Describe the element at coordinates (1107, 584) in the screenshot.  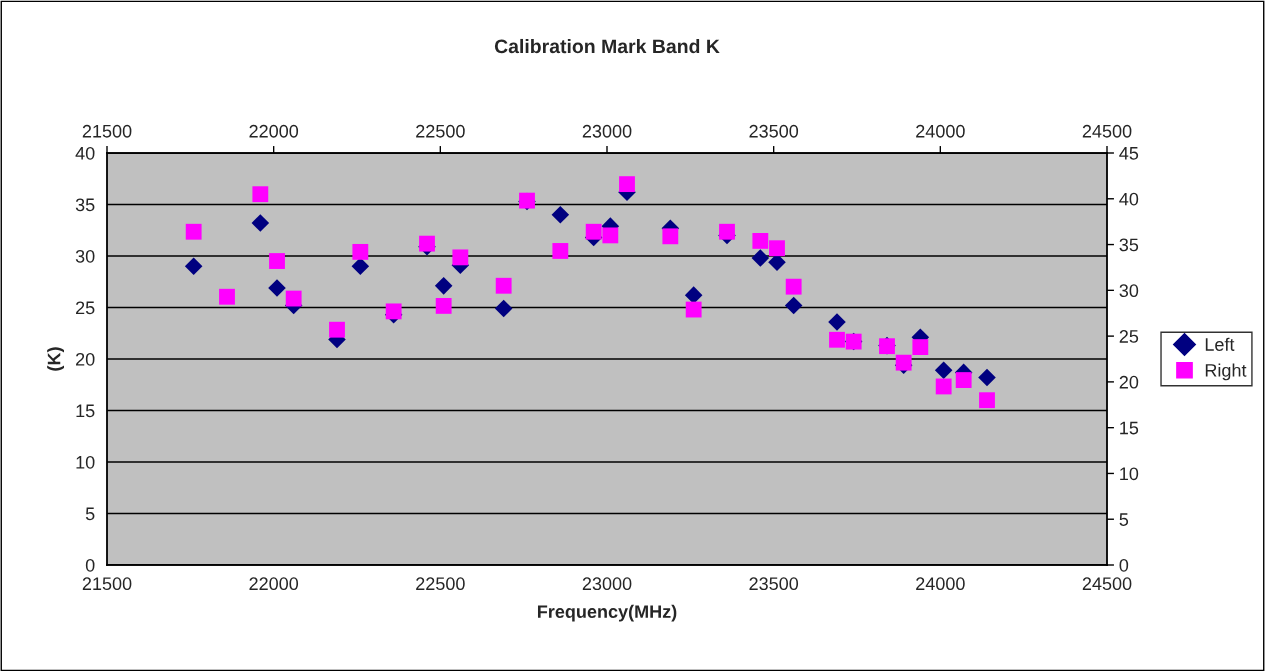
I see `x-tick-label: 24500` at that location.